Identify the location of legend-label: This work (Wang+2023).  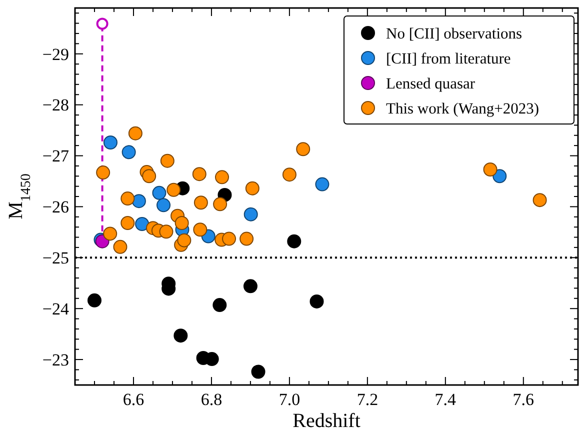
(462, 109).